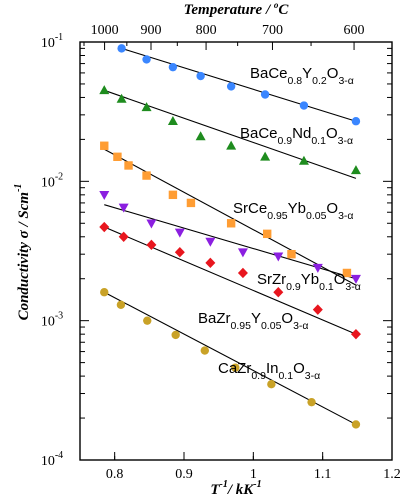 This screenshot has height=500, width=400. Describe the element at coordinates (319, 81) in the screenshot. I see `series-label-subscript: 0.2` at that location.